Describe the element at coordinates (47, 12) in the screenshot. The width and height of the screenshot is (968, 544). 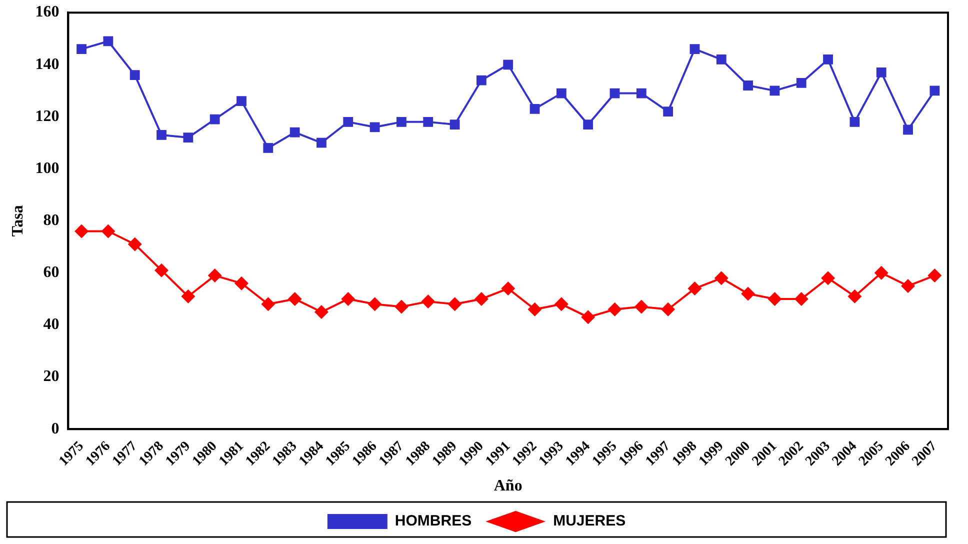
I see `y-tick-label: 160` at that location.